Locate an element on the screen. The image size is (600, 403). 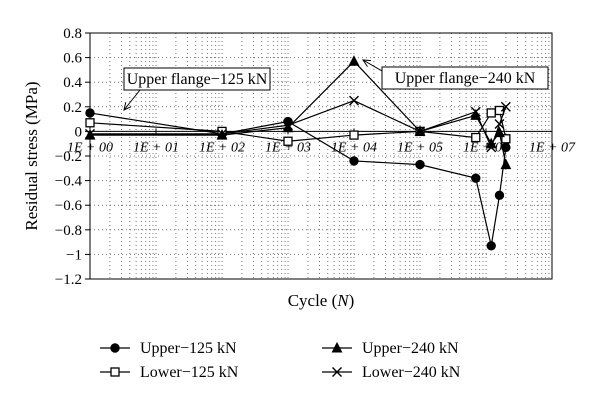
legend-label: Lower−125 kN is located at coordinates (189, 372).